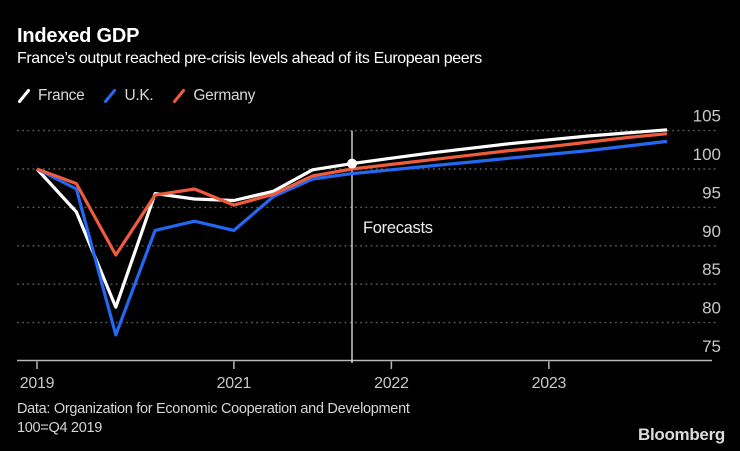 This screenshot has height=451, width=740. Describe the element at coordinates (224, 95) in the screenshot. I see `legend-label-germany: Germany` at that location.